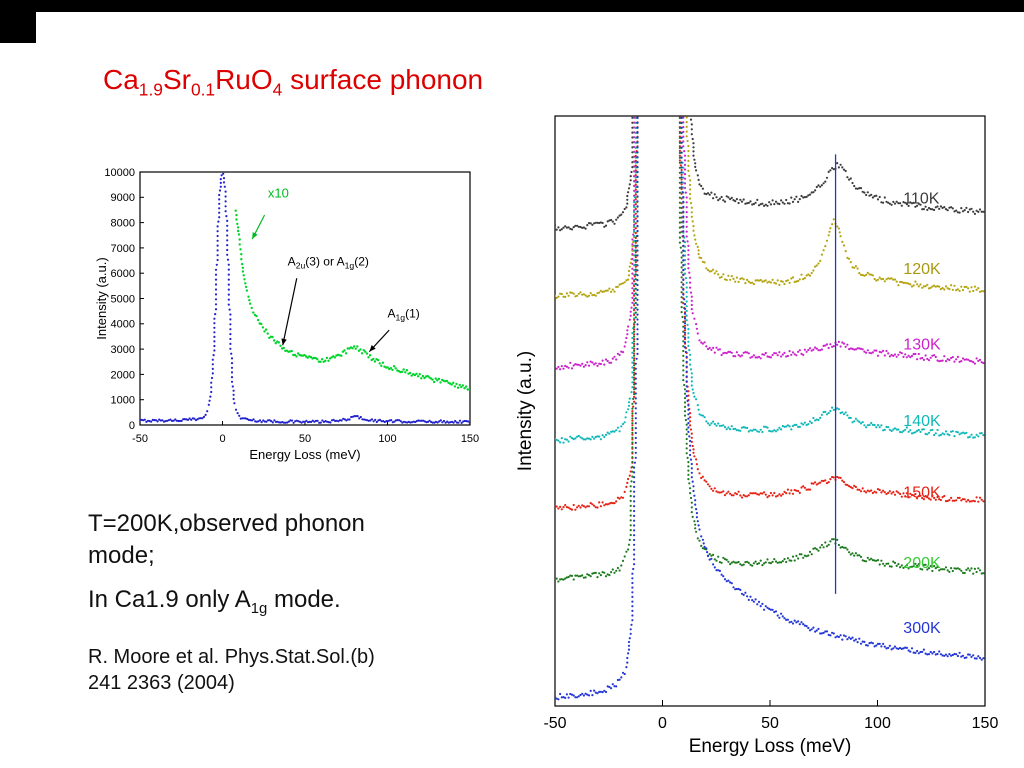  I want to click on svg-text: 3000, so click(123, 350).